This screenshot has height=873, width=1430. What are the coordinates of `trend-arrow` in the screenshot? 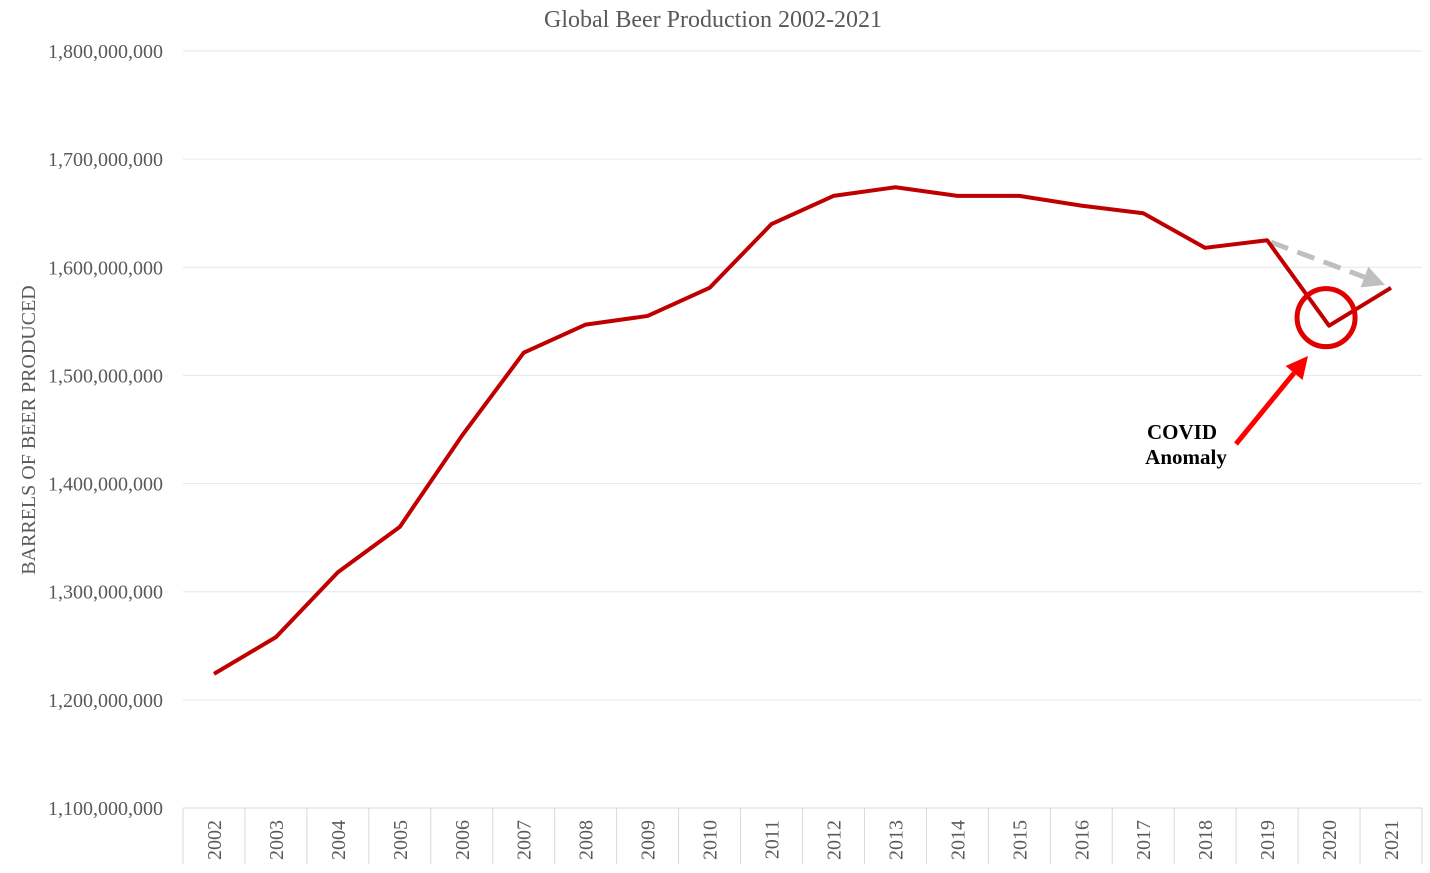 It's located at (1328, 263).